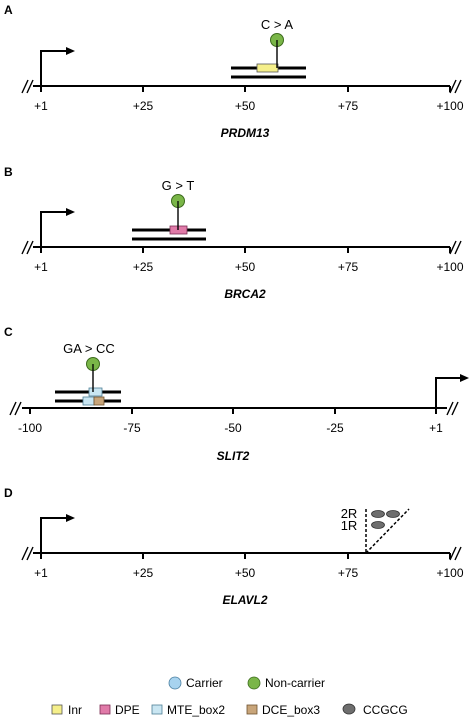  What do you see at coordinates (233, 456) in the screenshot?
I see `panel-c-gene-name: SLIT2` at bounding box center [233, 456].